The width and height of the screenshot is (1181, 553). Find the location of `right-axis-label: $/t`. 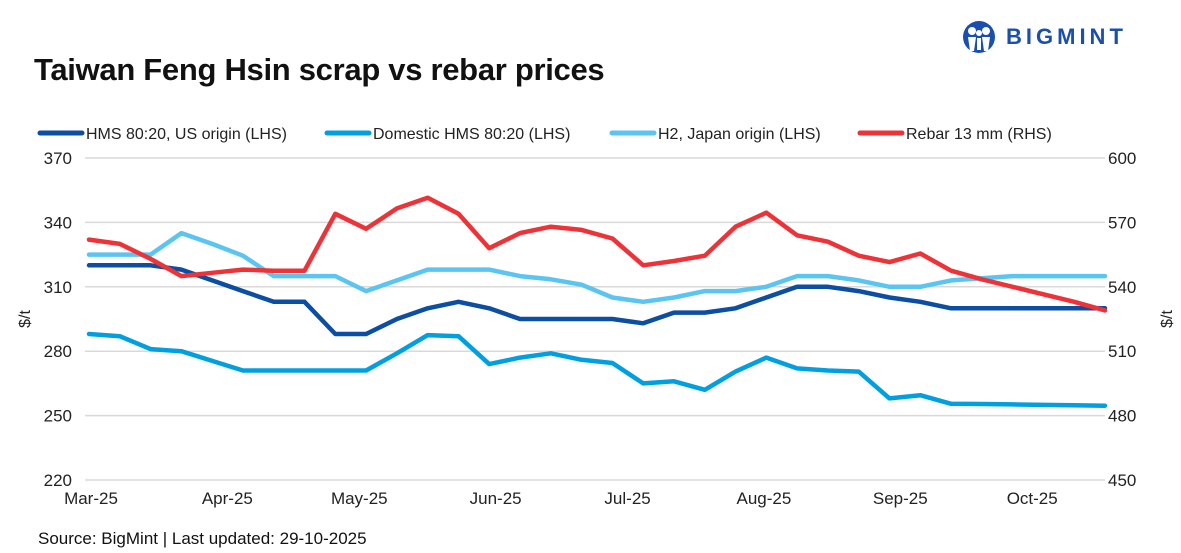

right-axis-label: $/t is located at coordinates (1167, 319).